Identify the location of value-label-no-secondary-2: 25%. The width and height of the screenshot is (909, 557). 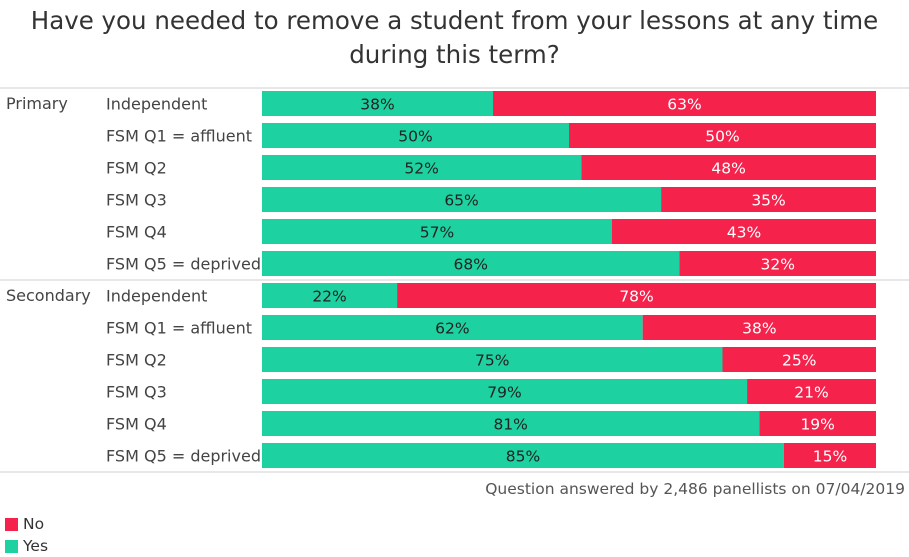
(799, 361).